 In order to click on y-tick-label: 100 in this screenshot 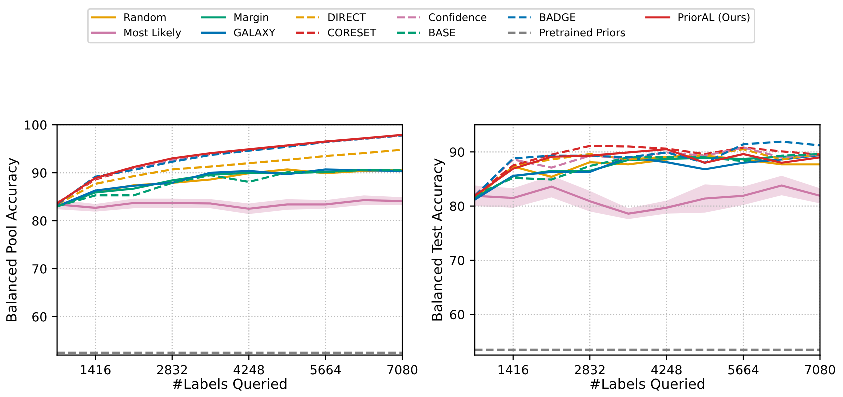, I will do `click(36, 125)`.